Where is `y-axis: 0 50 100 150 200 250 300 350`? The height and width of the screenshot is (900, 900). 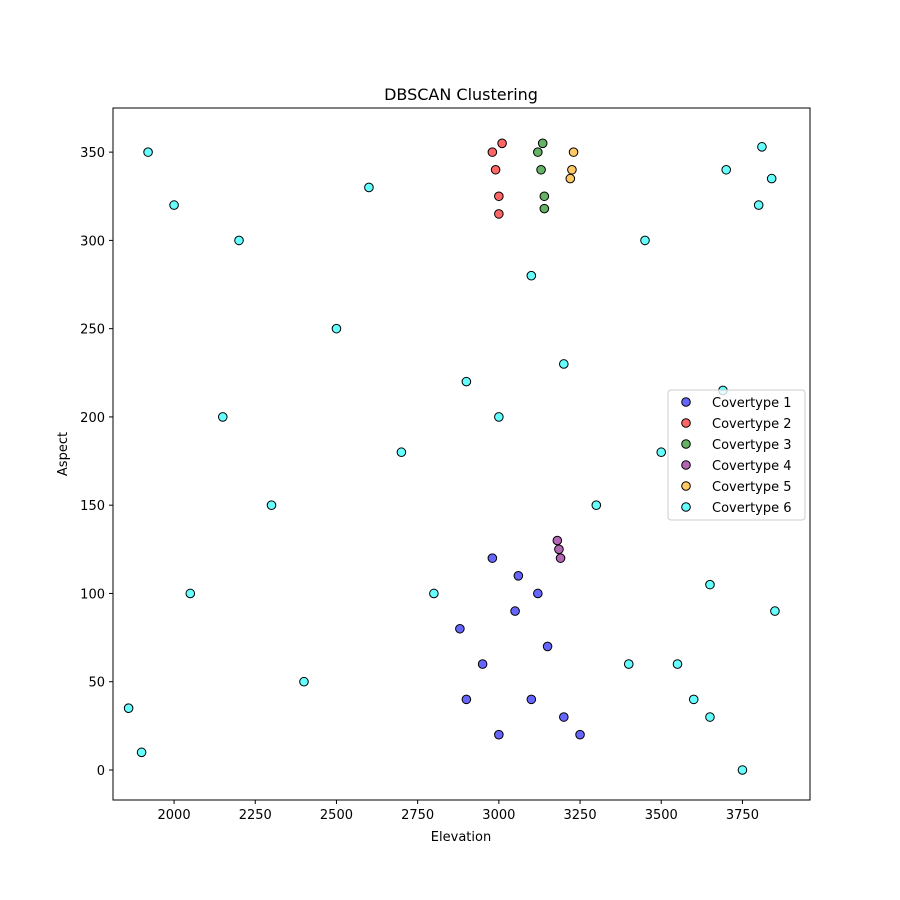
y-axis: 0 50 100 150 200 250 300 350 is located at coordinates (96, 462).